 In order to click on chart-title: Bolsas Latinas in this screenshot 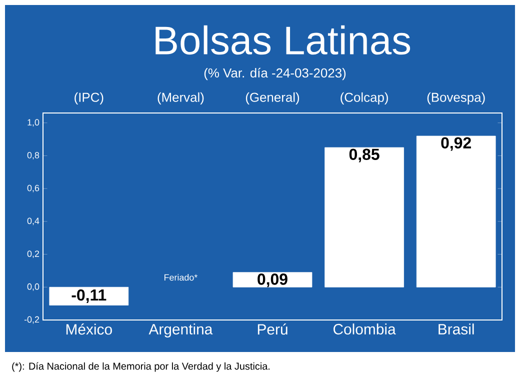, I will do `click(283, 40)`.